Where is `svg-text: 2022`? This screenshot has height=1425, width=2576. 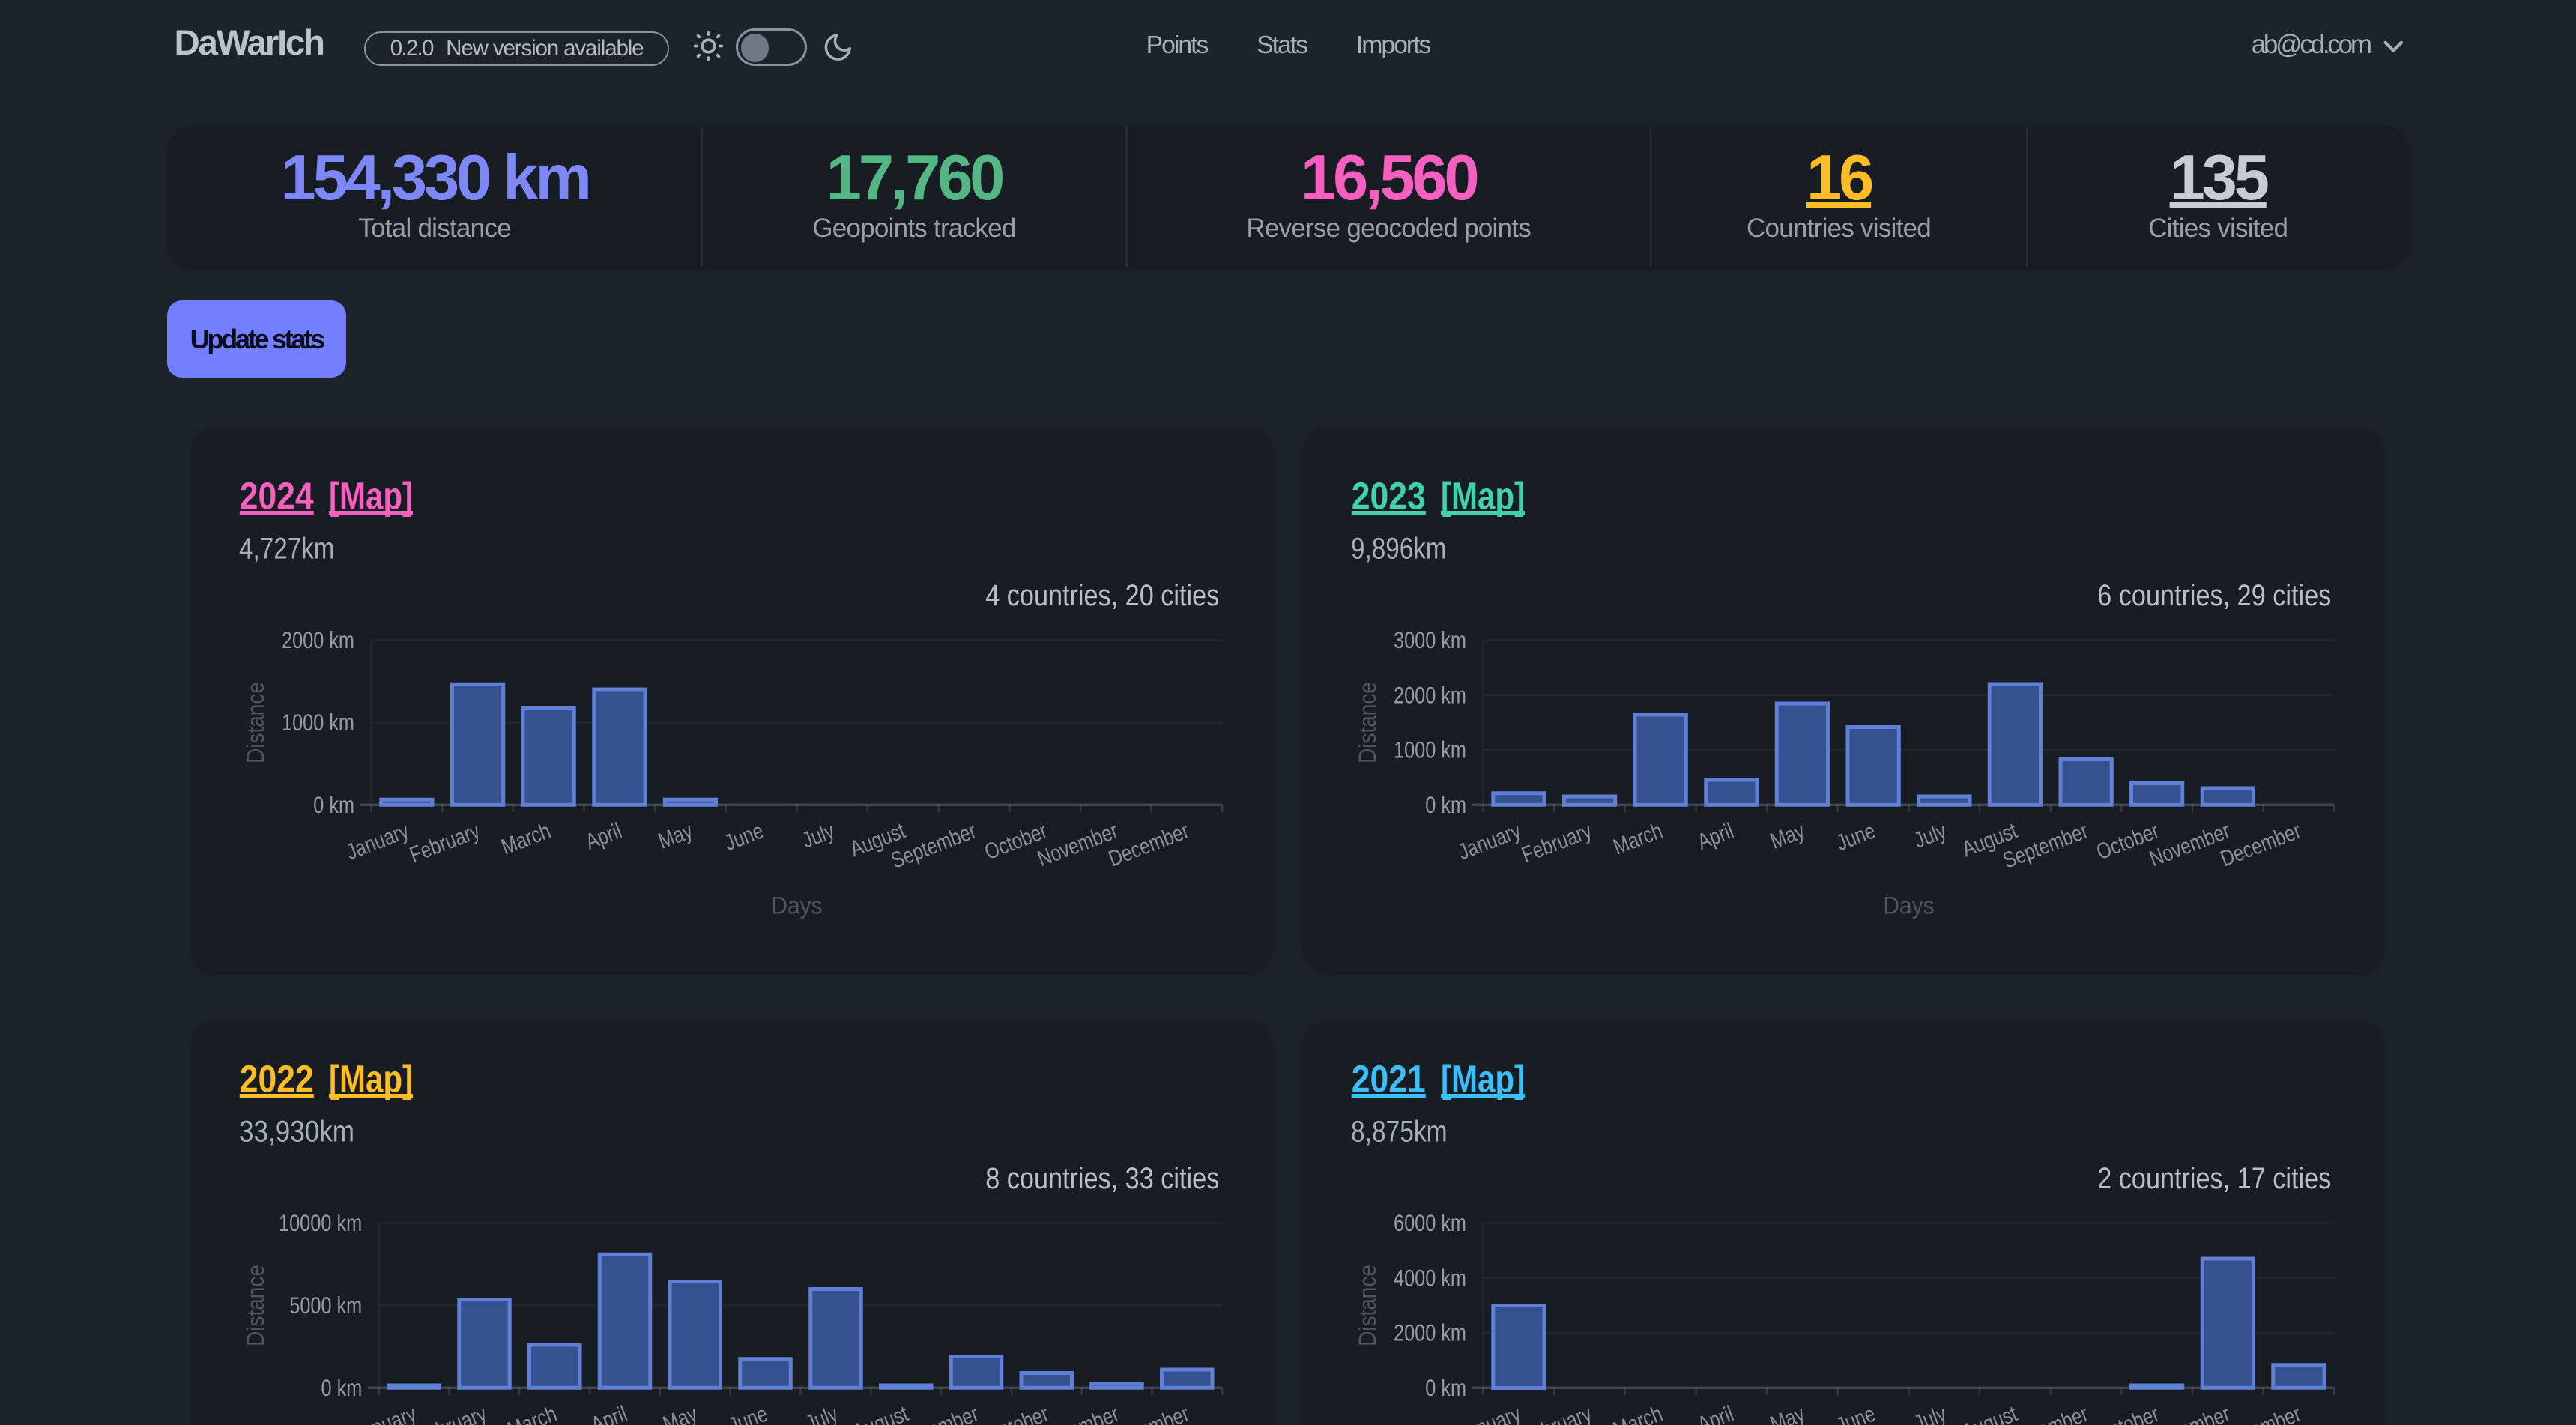 svg-text: 2022 is located at coordinates (277, 1079).